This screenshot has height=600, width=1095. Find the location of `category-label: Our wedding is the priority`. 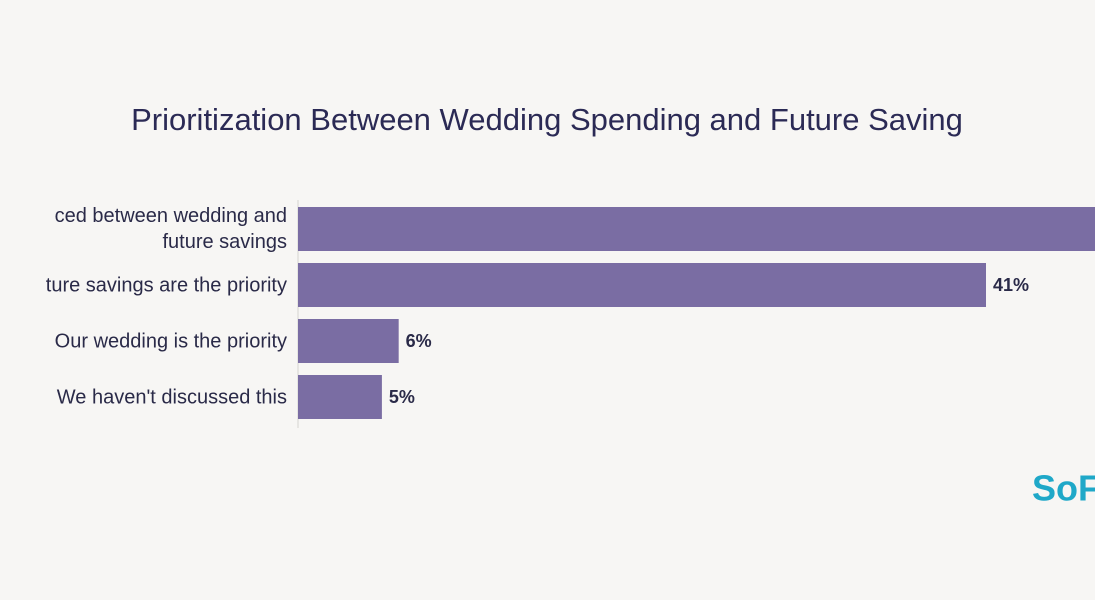

category-label: Our wedding is the priority is located at coordinates (171, 341).